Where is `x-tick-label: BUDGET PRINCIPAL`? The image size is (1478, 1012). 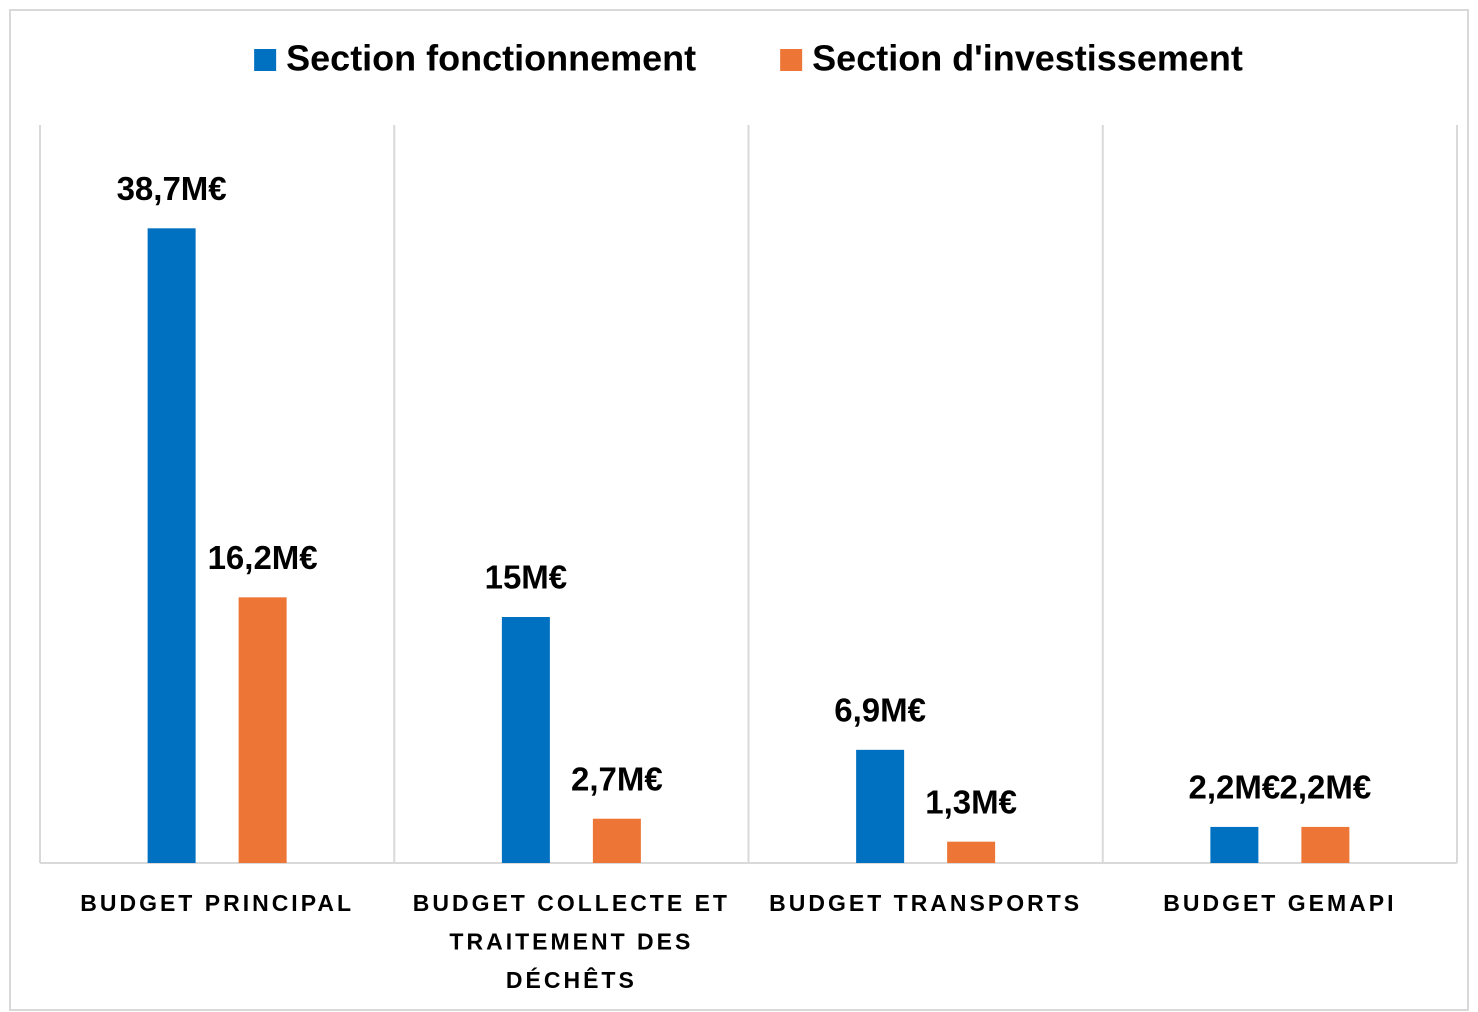
x-tick-label: BUDGET PRINCIPAL is located at coordinates (217, 903).